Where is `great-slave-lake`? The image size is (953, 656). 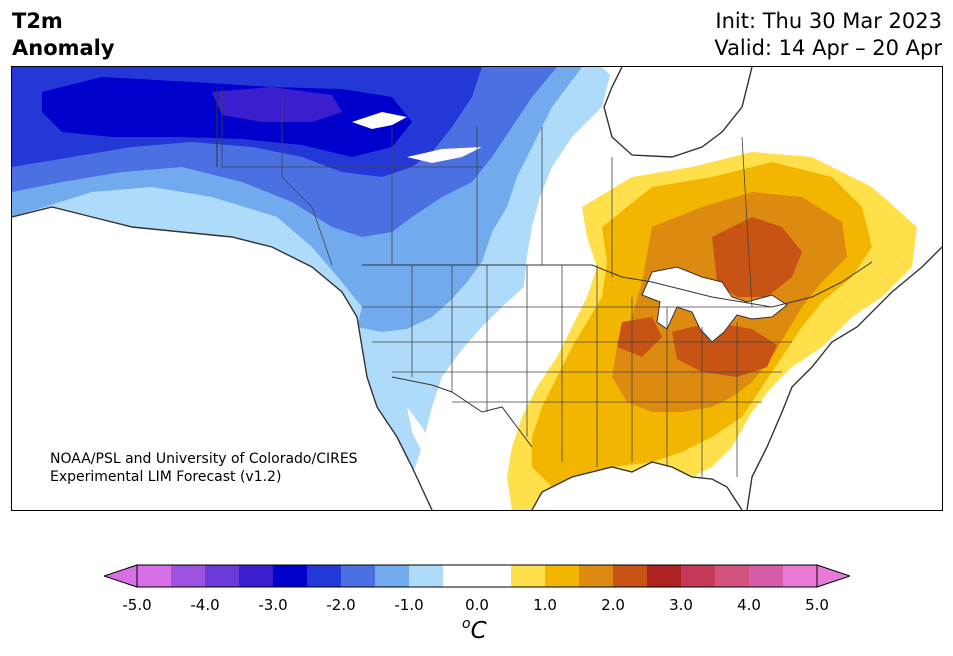 great-slave-lake is located at coordinates (444, 155).